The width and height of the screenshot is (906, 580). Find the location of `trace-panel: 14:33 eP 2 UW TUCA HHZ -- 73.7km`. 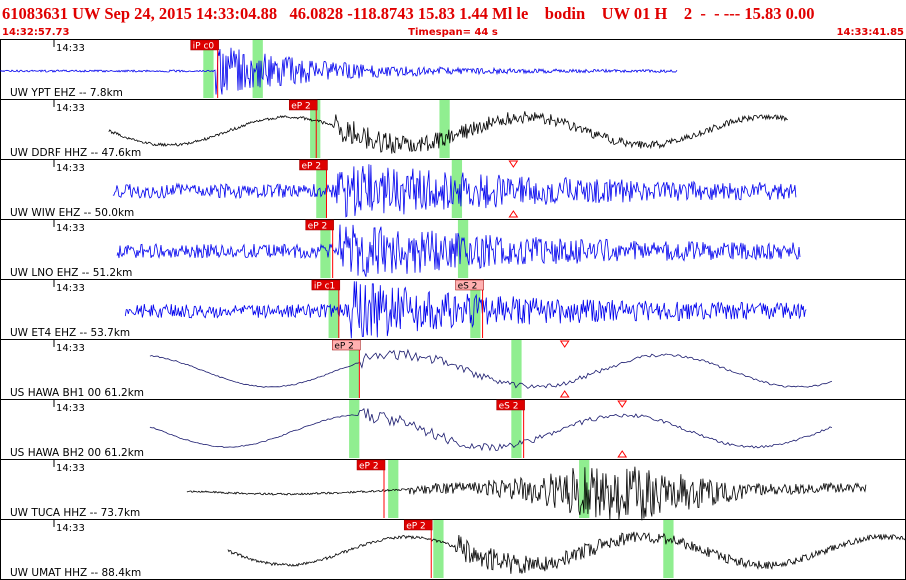

trace-panel: 14:33 eP 2 UW TUCA HHZ -- 73.7km is located at coordinates (453, 490).